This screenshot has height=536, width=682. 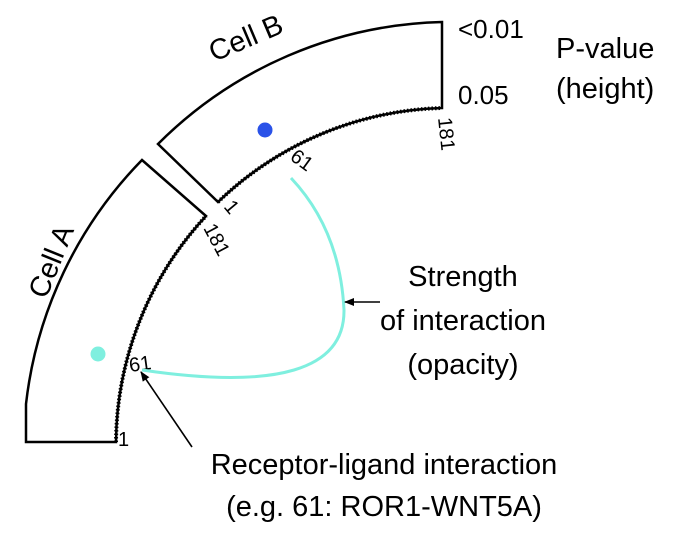 I want to click on pvalue-bottom-label: 0.05, so click(x=483, y=95).